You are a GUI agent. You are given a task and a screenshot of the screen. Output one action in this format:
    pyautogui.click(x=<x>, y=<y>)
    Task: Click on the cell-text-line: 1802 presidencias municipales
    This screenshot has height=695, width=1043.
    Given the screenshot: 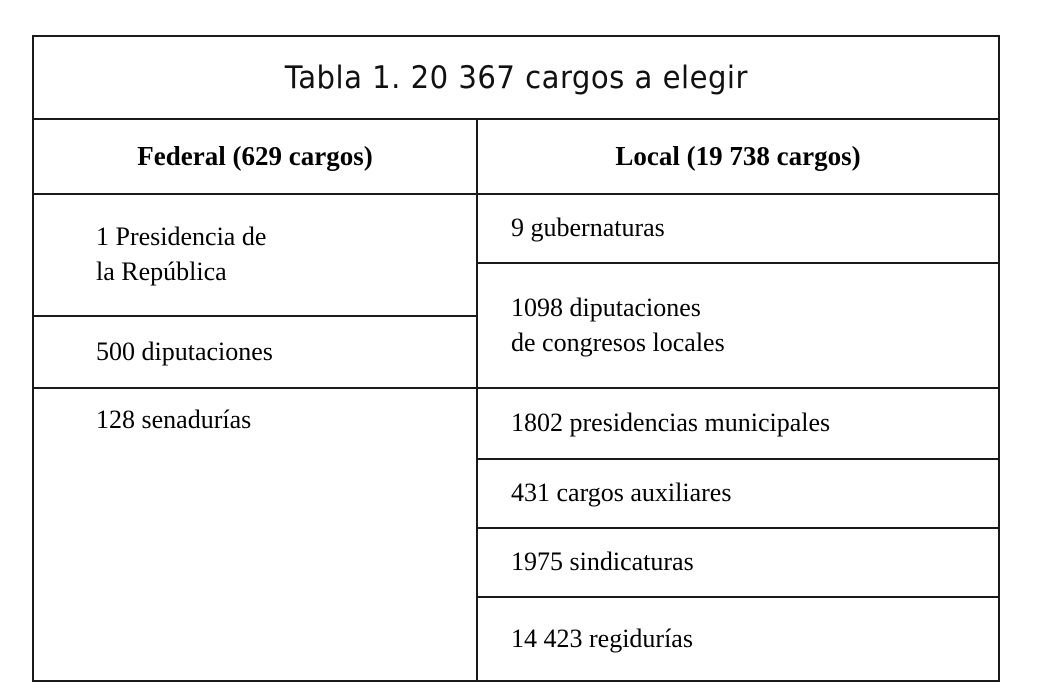 What is the action you would take?
    pyautogui.click(x=671, y=423)
    